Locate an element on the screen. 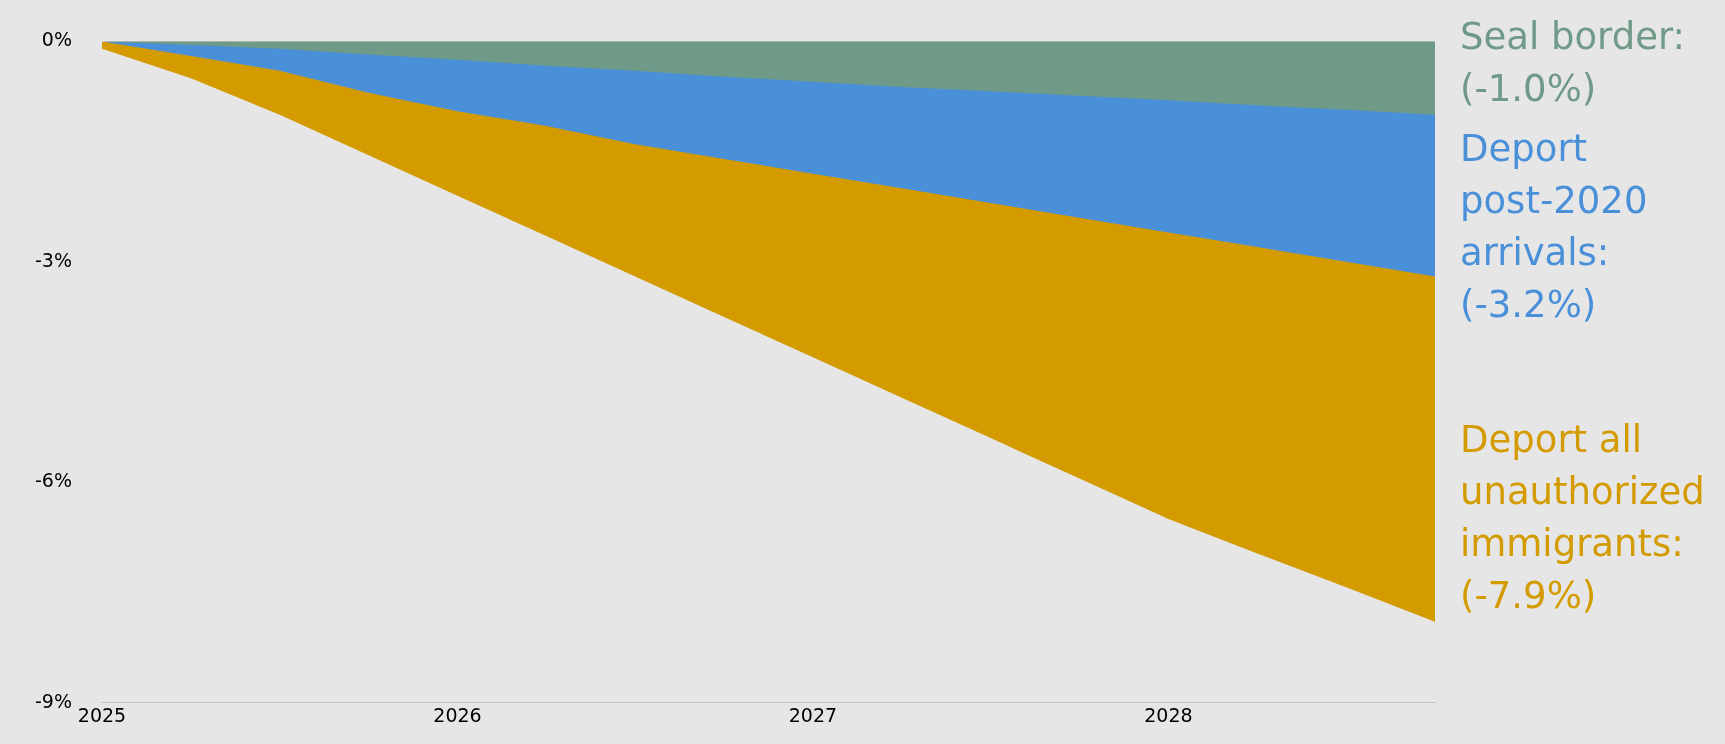 The height and width of the screenshot is (744, 1725). x-tick-label: 2025 is located at coordinates (102, 714).